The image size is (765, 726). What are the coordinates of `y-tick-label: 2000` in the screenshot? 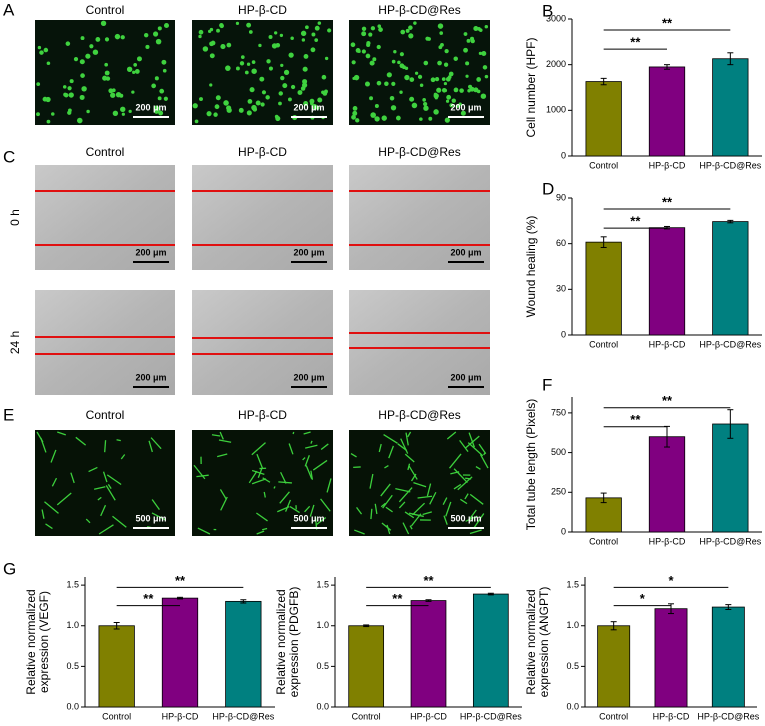 It's located at (556, 64).